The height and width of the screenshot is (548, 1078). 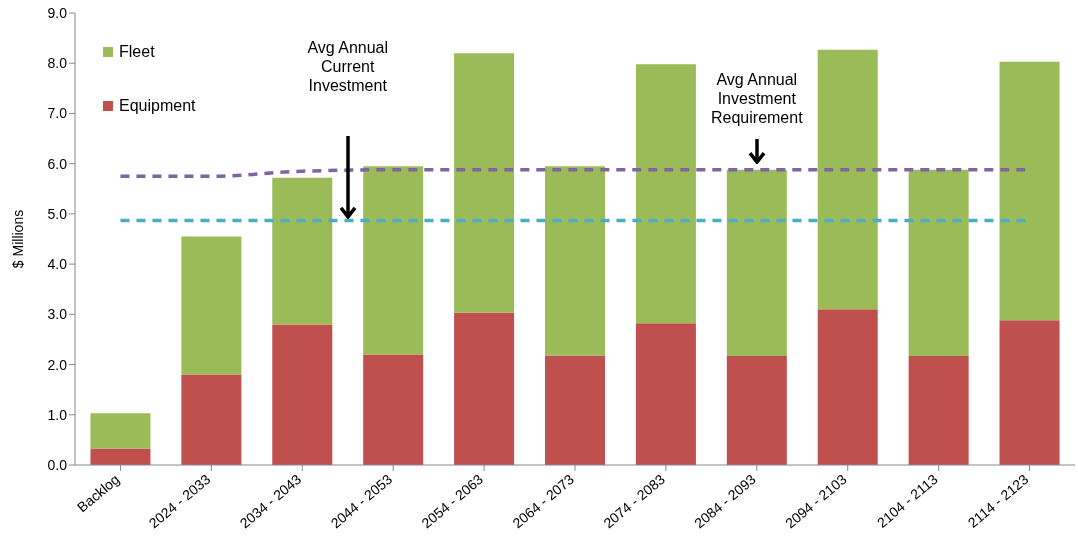 What do you see at coordinates (57, 113) in the screenshot?
I see `y-tick-label: 7.0` at bounding box center [57, 113].